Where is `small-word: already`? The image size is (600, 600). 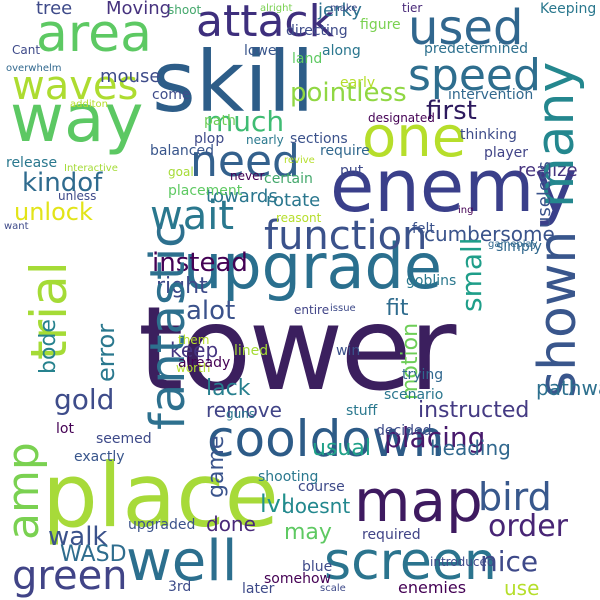 small-word: already is located at coordinates (204, 363).